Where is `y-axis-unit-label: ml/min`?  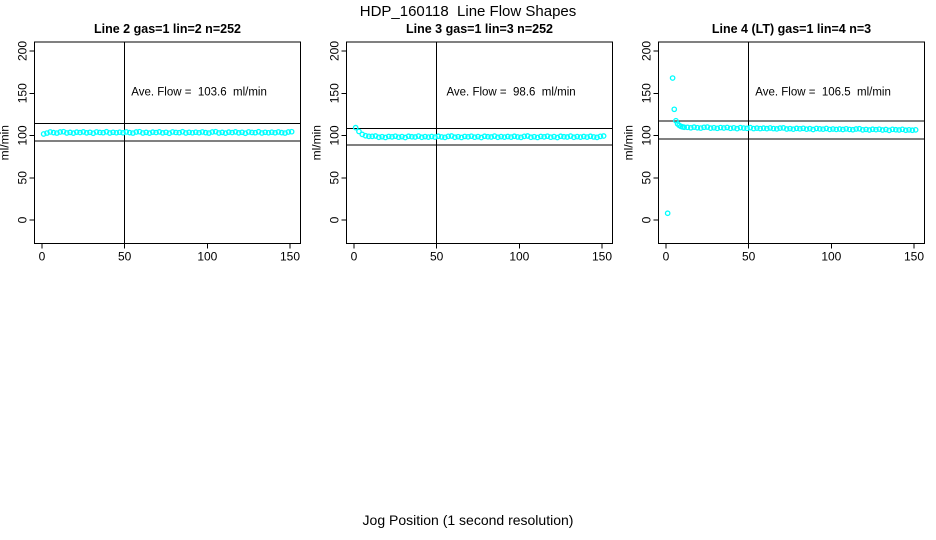 y-axis-unit-label: ml/min is located at coordinates (629, 142).